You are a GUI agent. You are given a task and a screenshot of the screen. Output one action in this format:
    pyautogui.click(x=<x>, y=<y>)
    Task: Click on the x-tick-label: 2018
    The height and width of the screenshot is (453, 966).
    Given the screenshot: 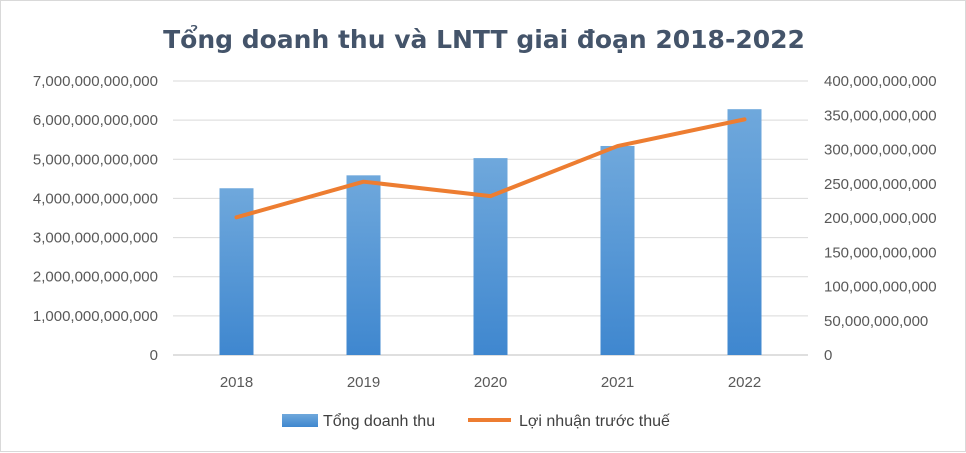 What is the action you would take?
    pyautogui.click(x=236, y=382)
    